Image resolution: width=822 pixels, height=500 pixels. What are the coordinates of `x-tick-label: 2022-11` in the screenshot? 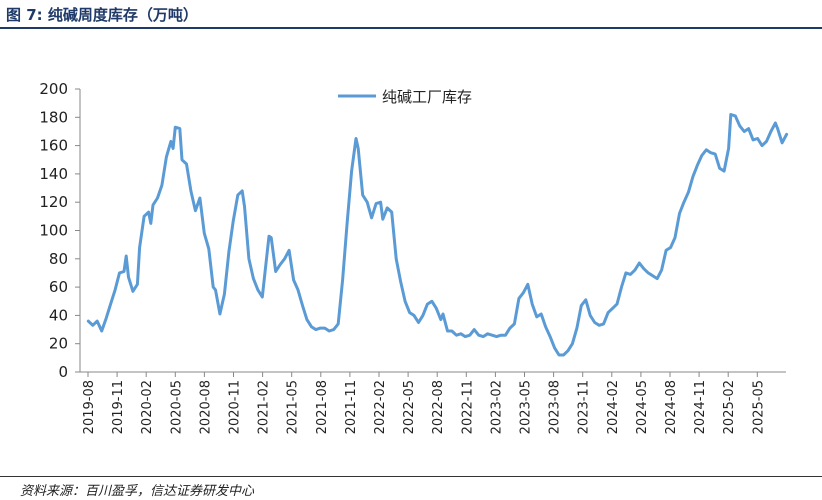 It's located at (467, 407).